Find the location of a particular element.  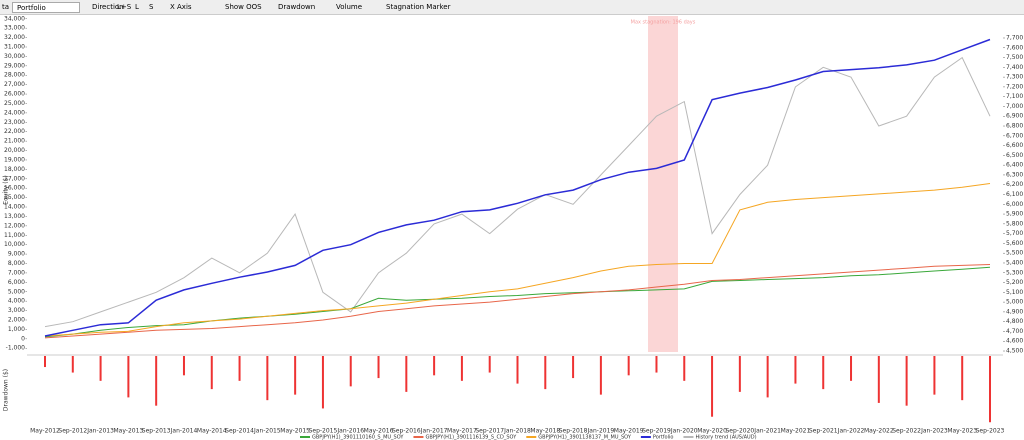

x-tick-label: Sep-2022 is located at coordinates (906, 431).